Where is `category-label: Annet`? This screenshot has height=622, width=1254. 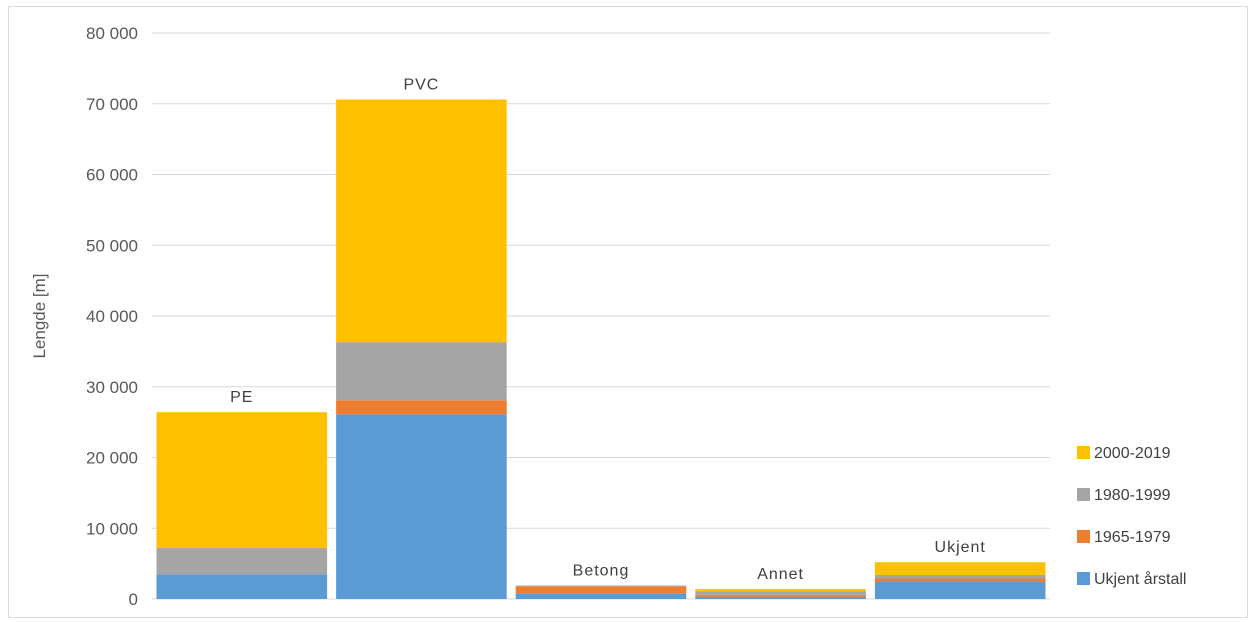
category-label: Annet is located at coordinates (780, 574).